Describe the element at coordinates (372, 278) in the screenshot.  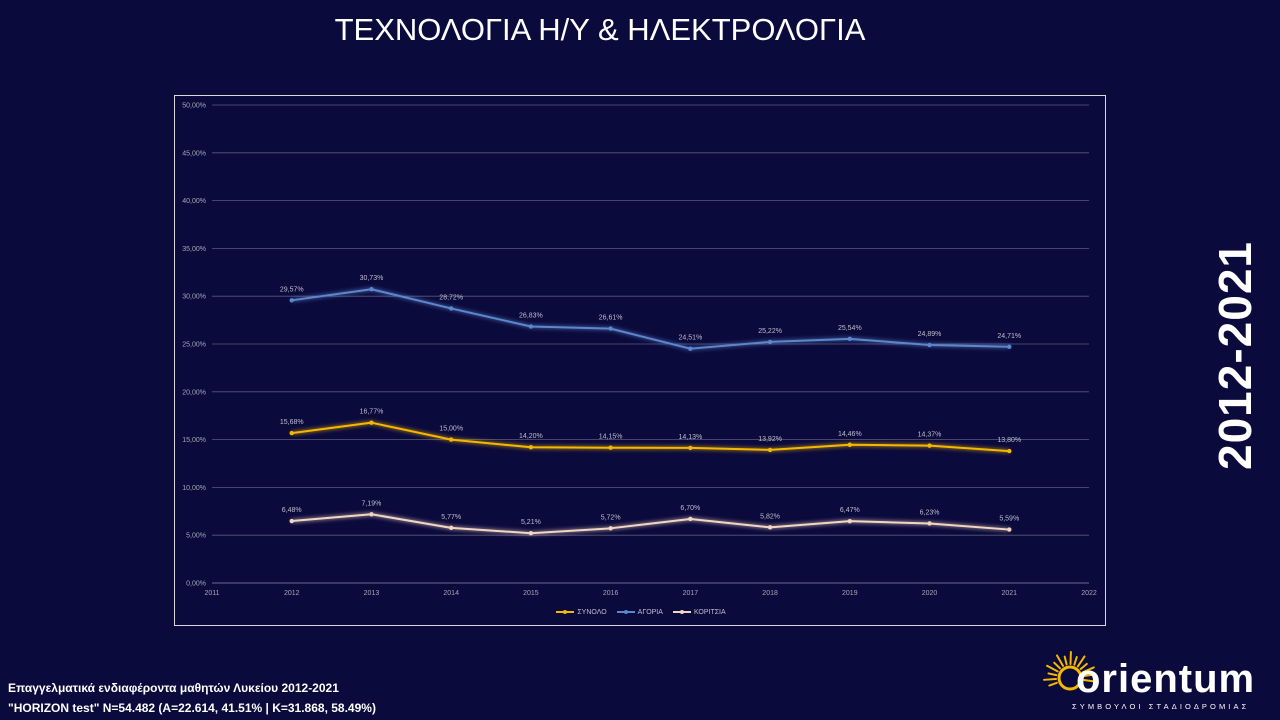
I see `data-label: 30,73%` at that location.